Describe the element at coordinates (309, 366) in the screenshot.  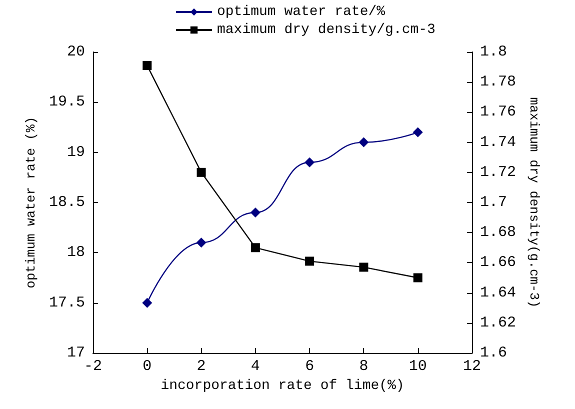
I see `x-tick-label: 6` at that location.